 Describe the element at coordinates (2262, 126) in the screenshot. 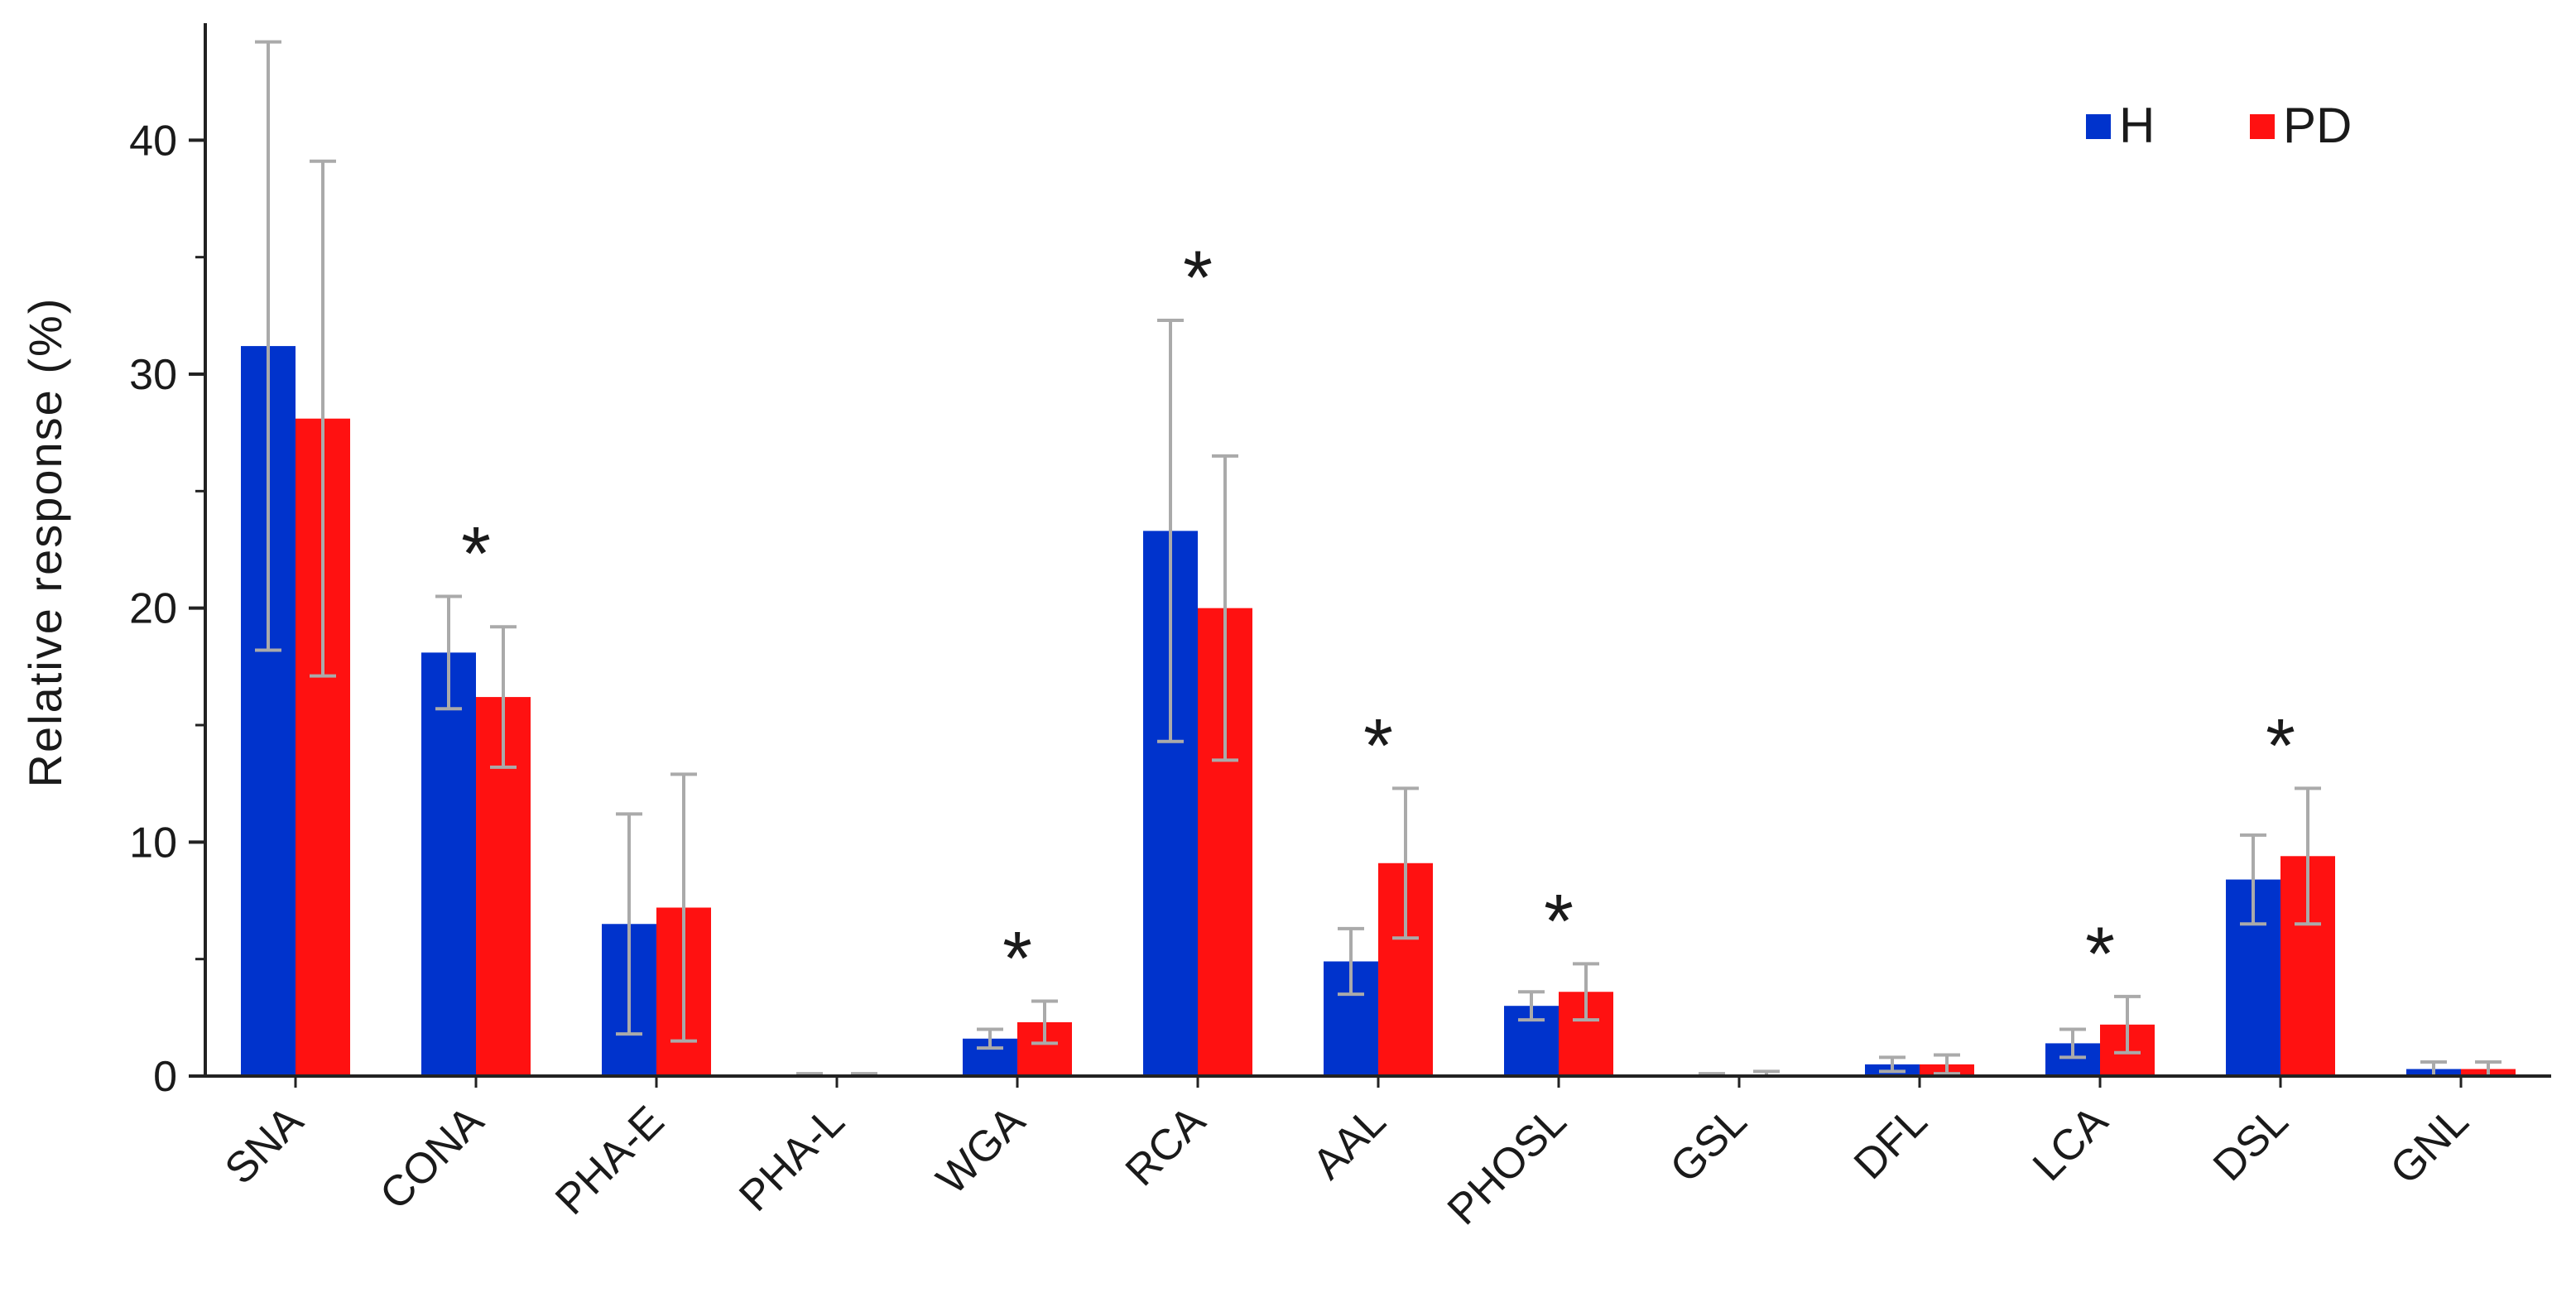

I see `legend-swatch-pd` at that location.